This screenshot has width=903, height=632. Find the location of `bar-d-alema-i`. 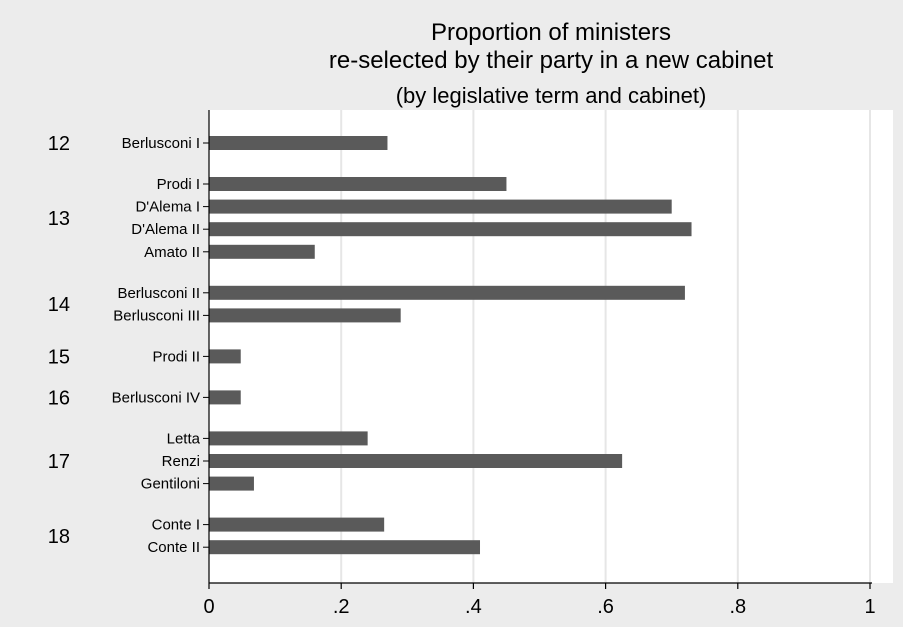

bar-d-alema-i is located at coordinates (440, 206).